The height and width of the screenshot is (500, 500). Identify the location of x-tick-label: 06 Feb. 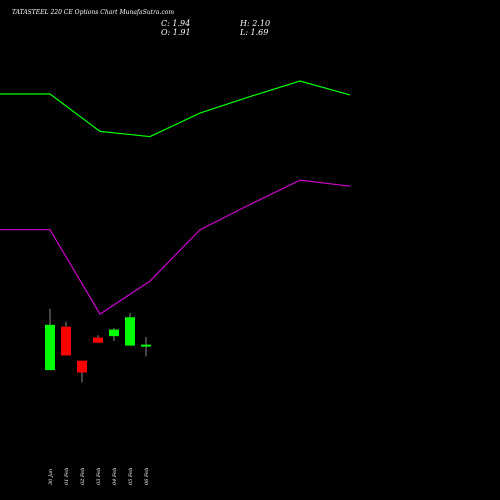
(147, 476).